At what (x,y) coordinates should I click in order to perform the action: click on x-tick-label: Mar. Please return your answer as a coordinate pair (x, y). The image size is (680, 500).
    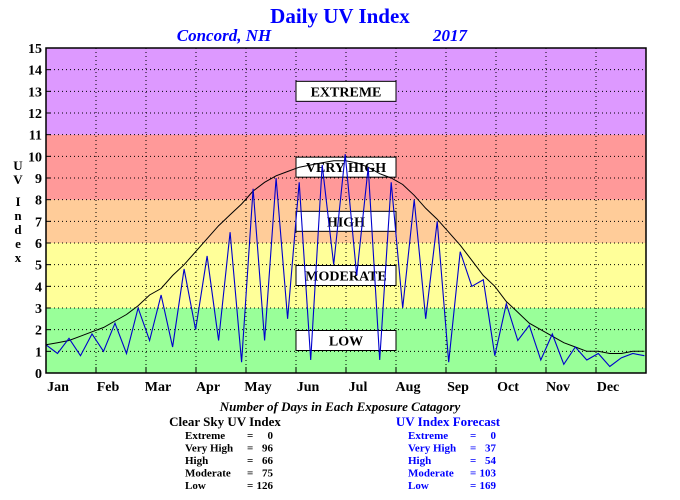
    Looking at the image, I should click on (158, 387).